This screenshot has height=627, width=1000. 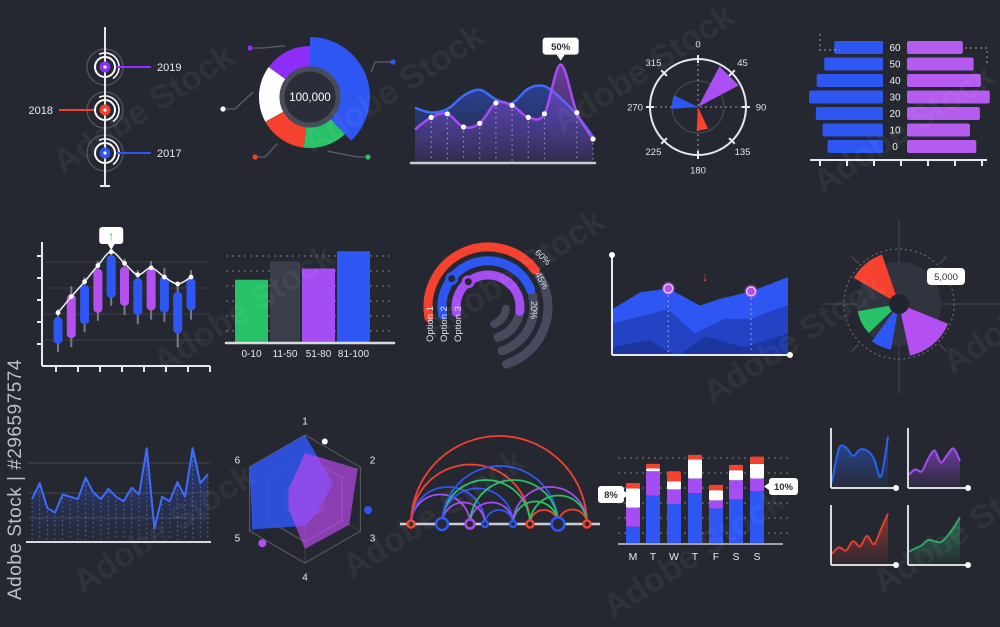 I want to click on svg-text: Option 1, so click(x=430, y=324).